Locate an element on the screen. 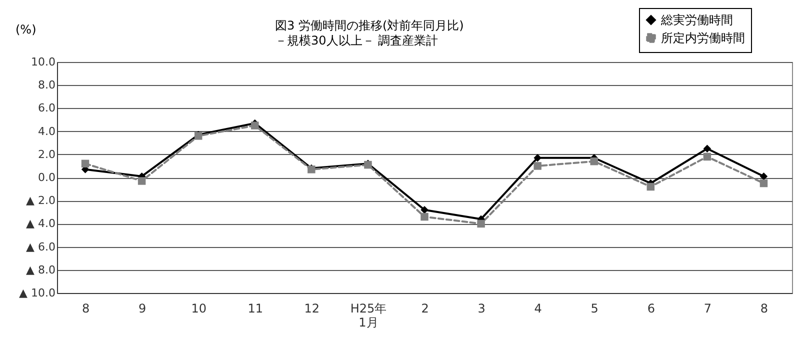 This screenshot has width=800, height=338. chart-subtitle: －規模30人以上－ 調査産業計 is located at coordinates (356, 41).